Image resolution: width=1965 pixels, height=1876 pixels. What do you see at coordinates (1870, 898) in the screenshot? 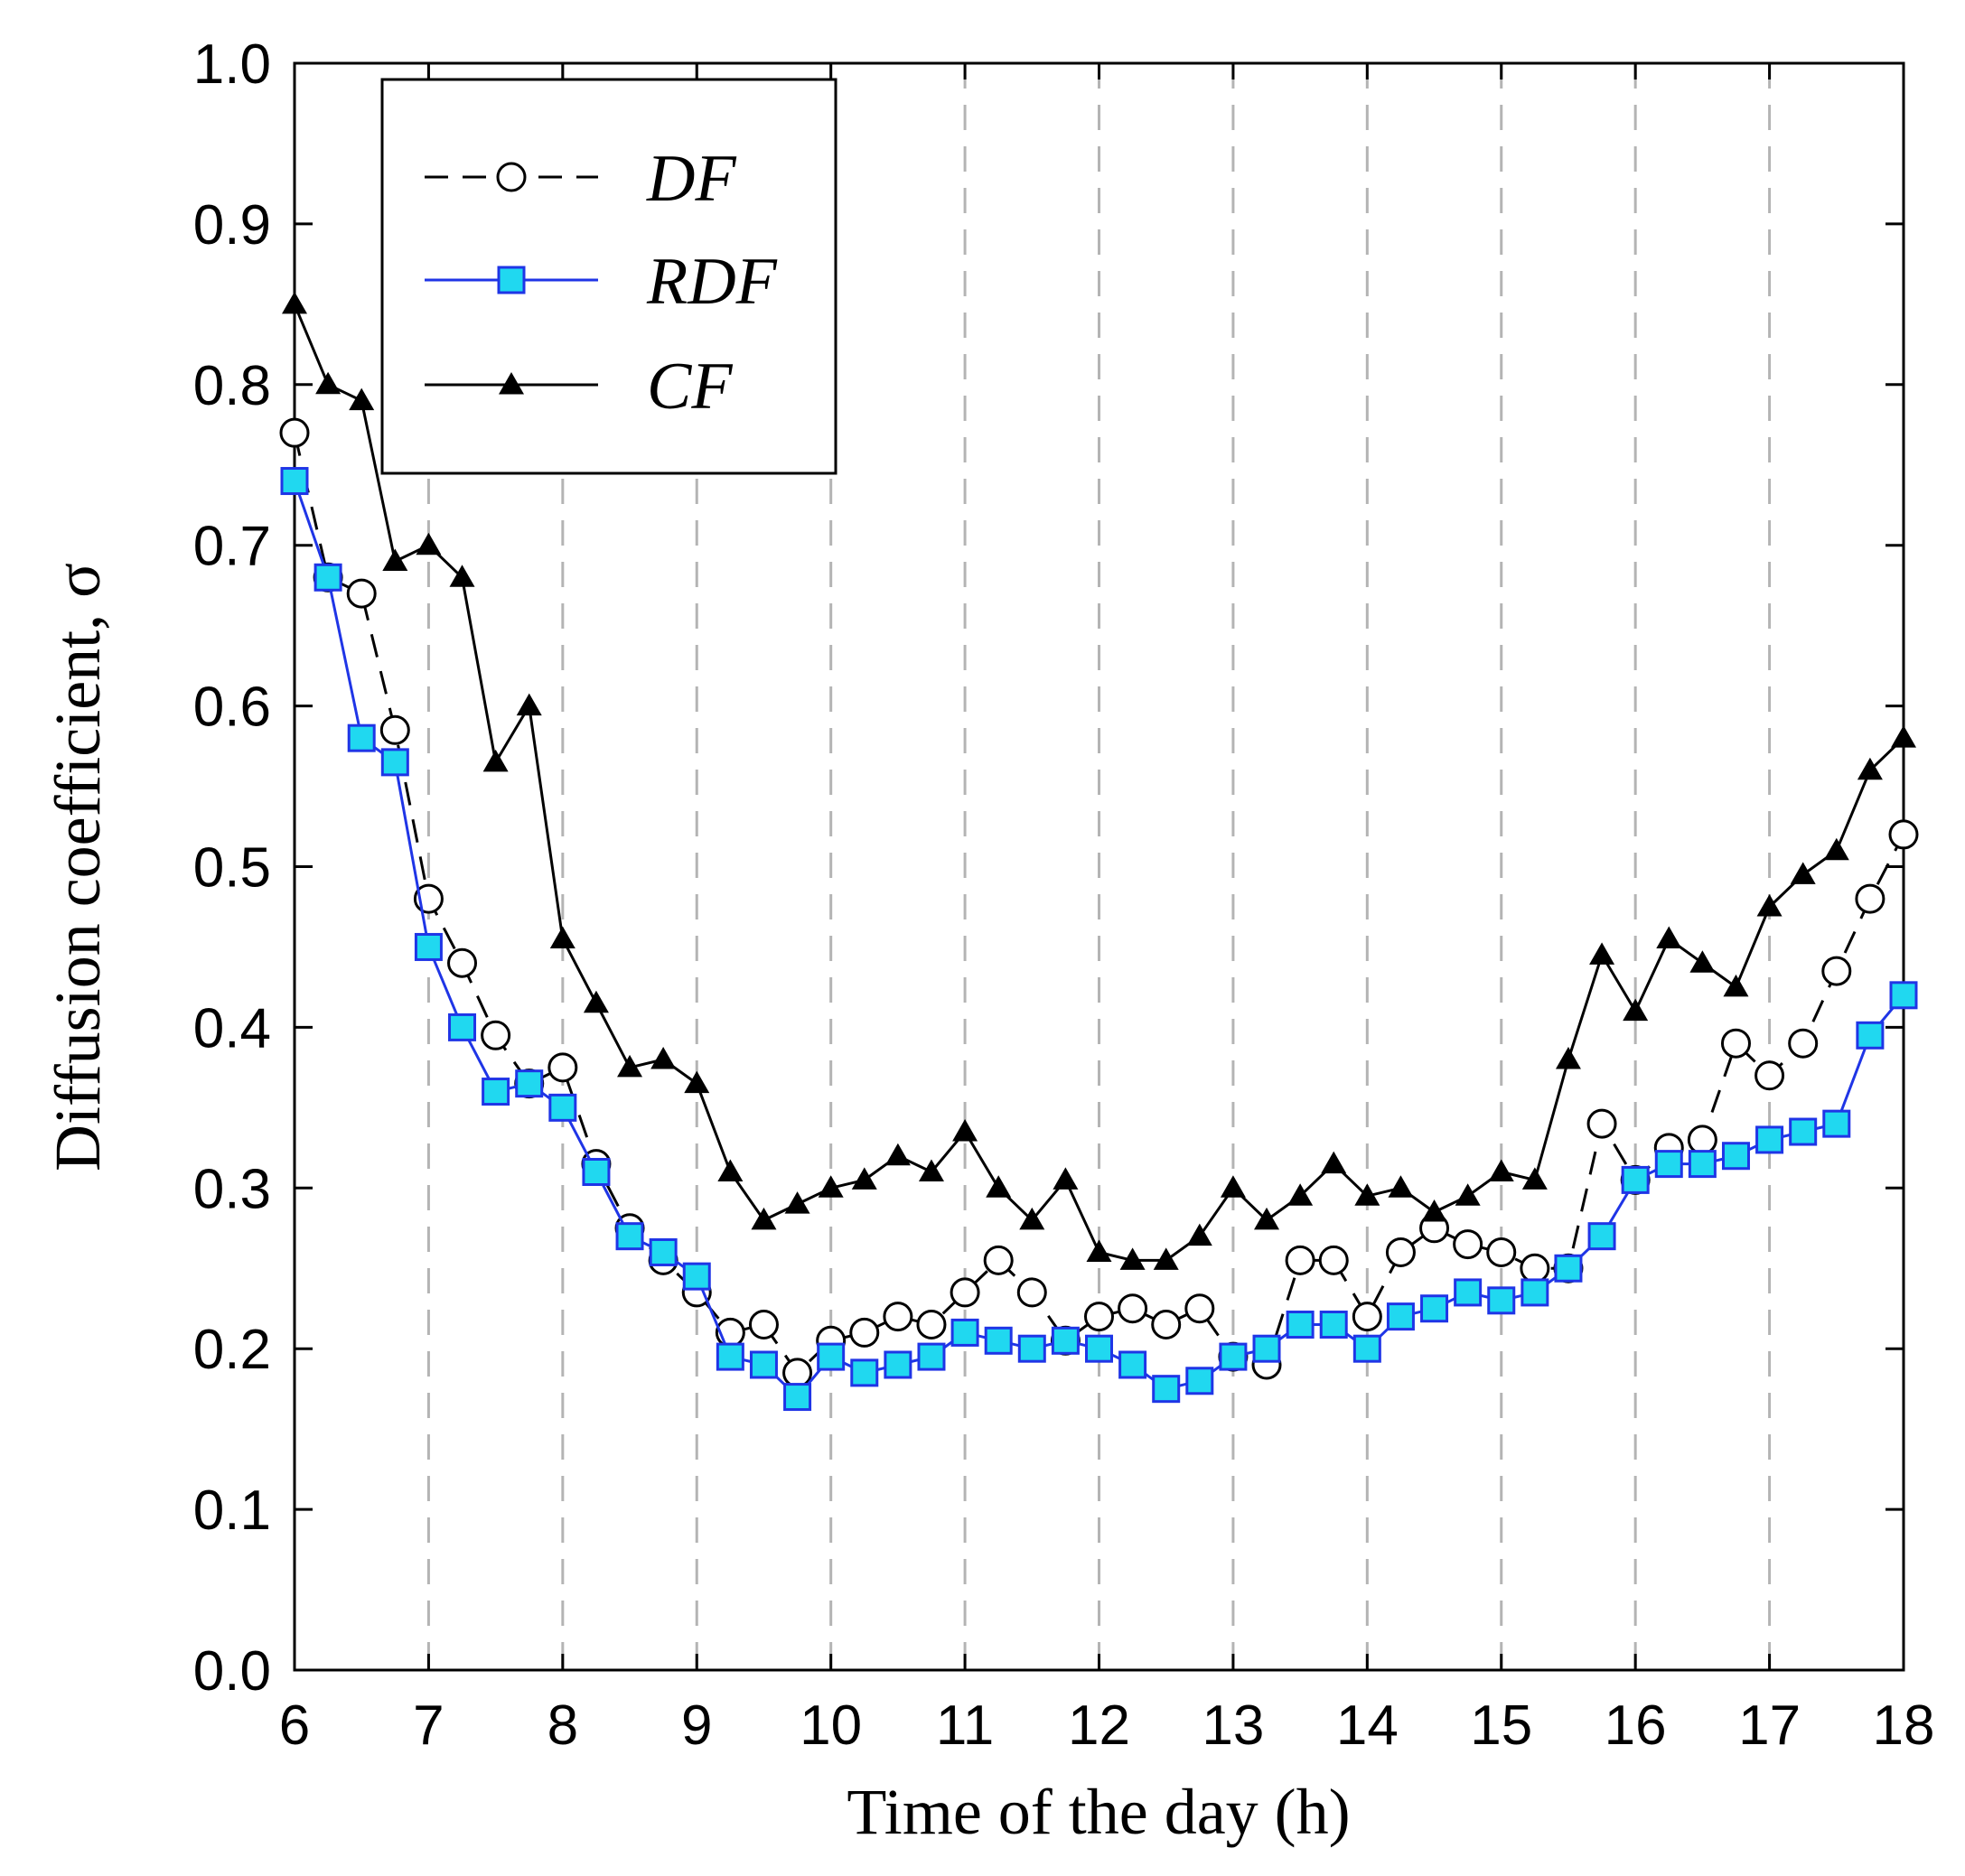
I see `point-df-17.75` at bounding box center [1870, 898].